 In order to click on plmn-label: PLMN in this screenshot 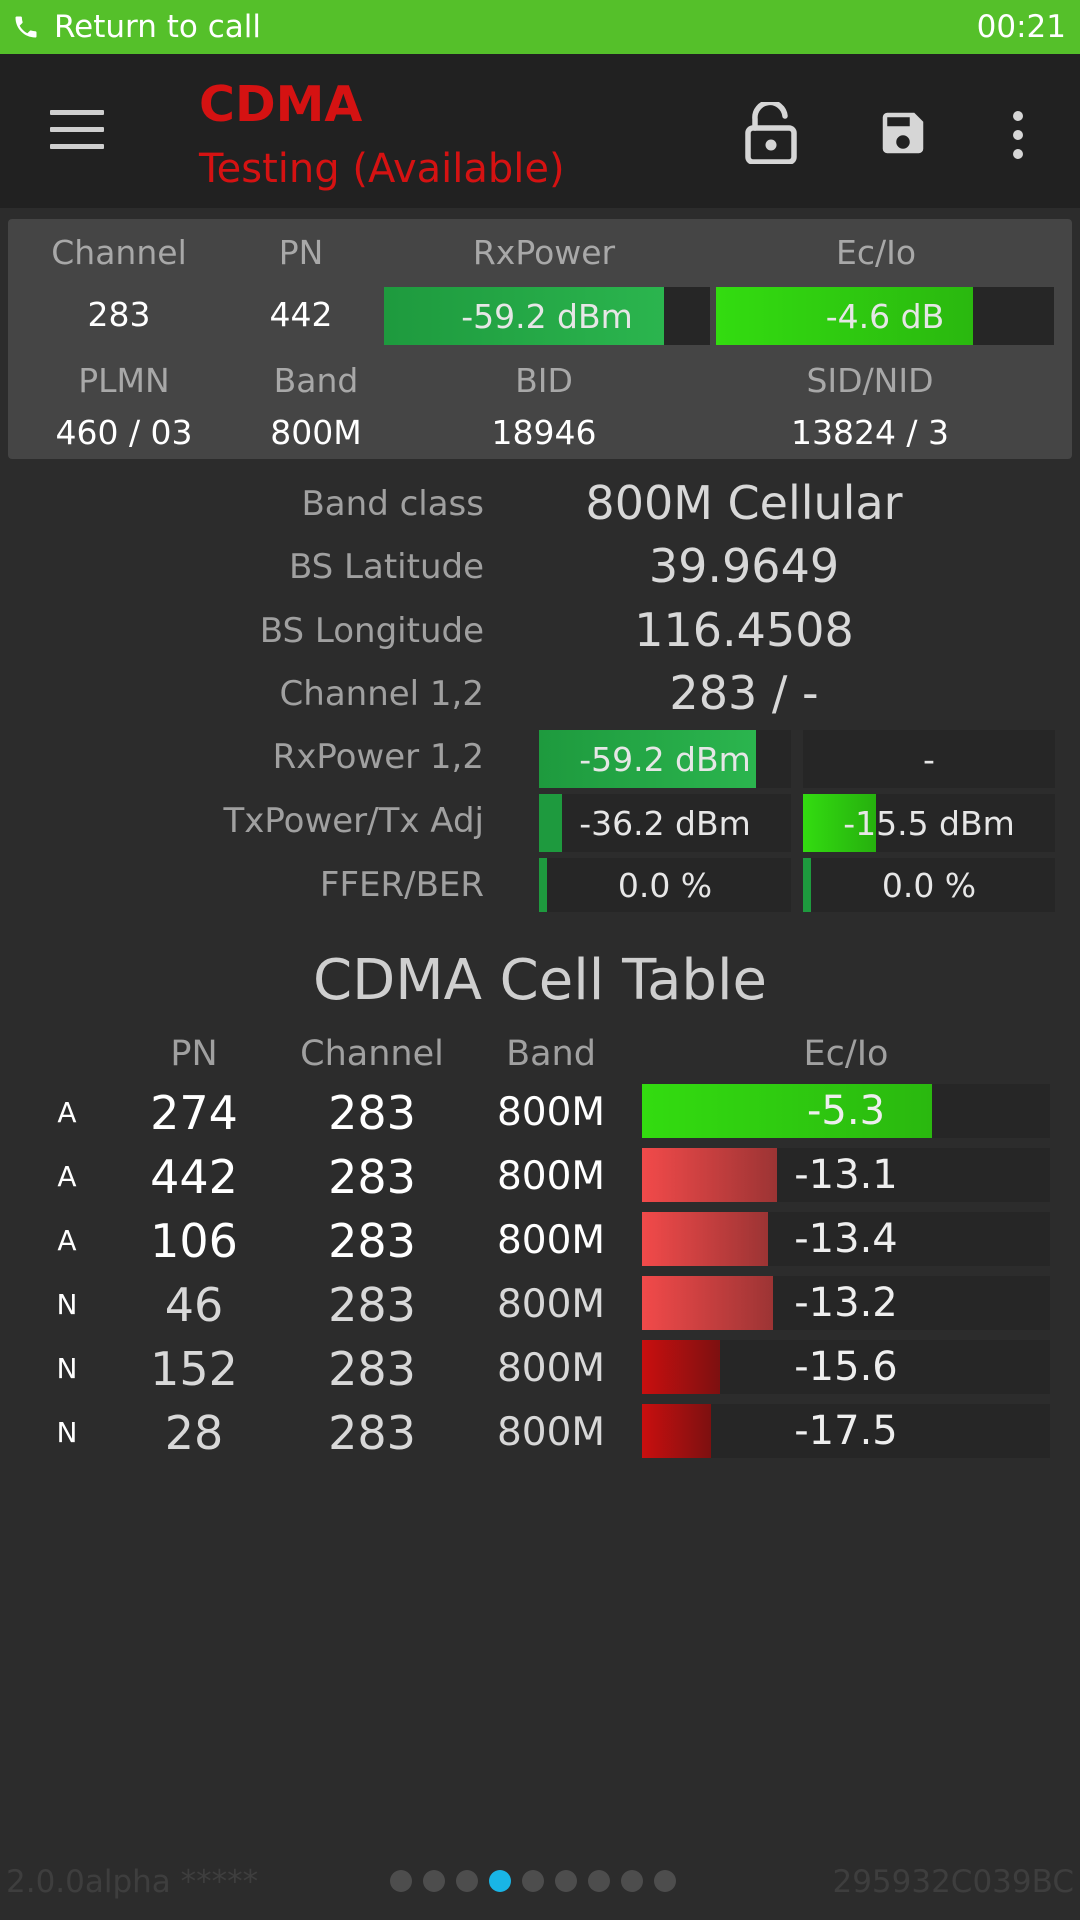, I will do `click(124, 380)`.